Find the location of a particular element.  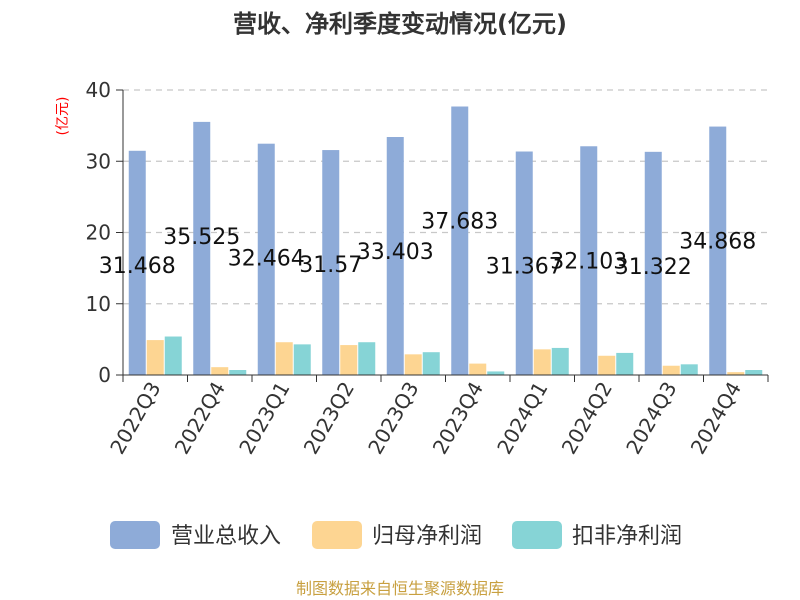

x-tick-label: 2022Q4 is located at coordinates (200, 418).